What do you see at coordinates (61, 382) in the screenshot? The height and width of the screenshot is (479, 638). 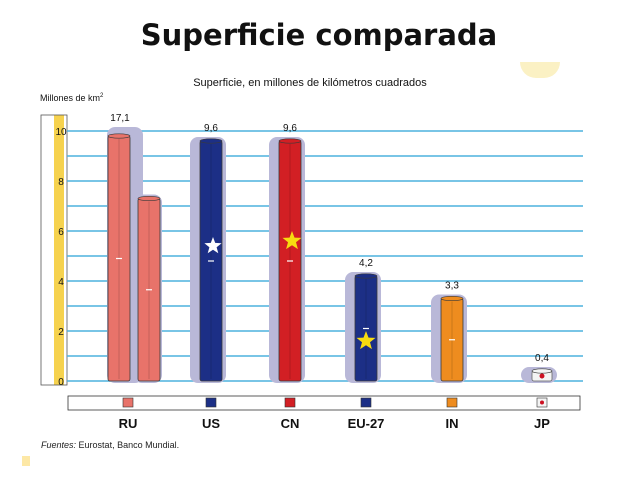 I see `y-tick-label: 0` at bounding box center [61, 382].